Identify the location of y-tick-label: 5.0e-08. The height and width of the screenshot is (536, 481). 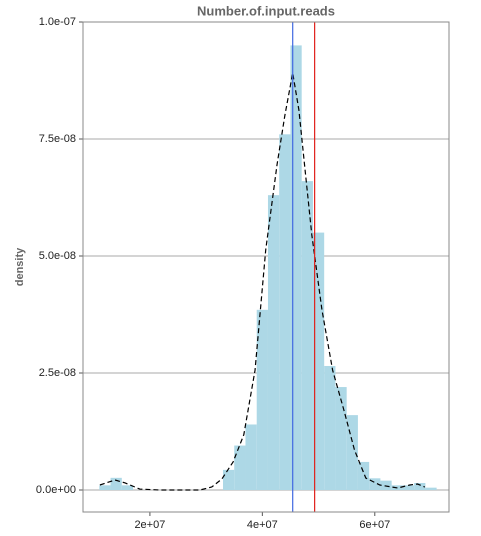
(57, 256).